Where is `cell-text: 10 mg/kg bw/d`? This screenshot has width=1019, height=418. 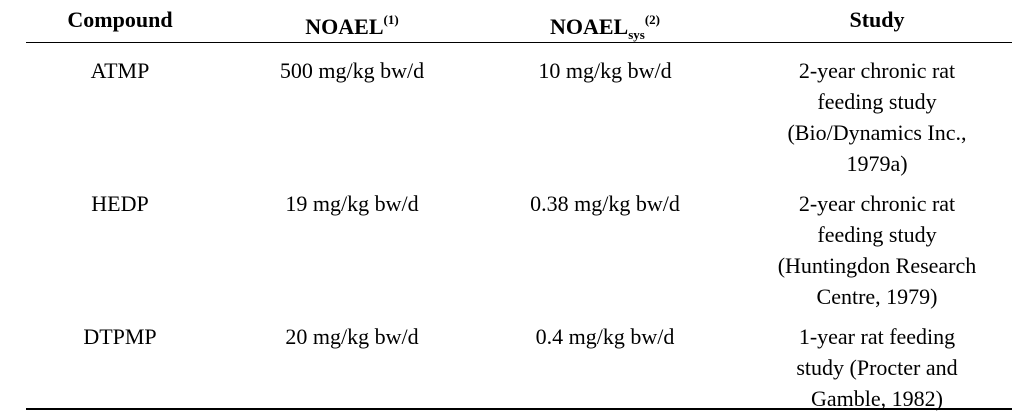 cell-text: 10 mg/kg bw/d is located at coordinates (605, 70).